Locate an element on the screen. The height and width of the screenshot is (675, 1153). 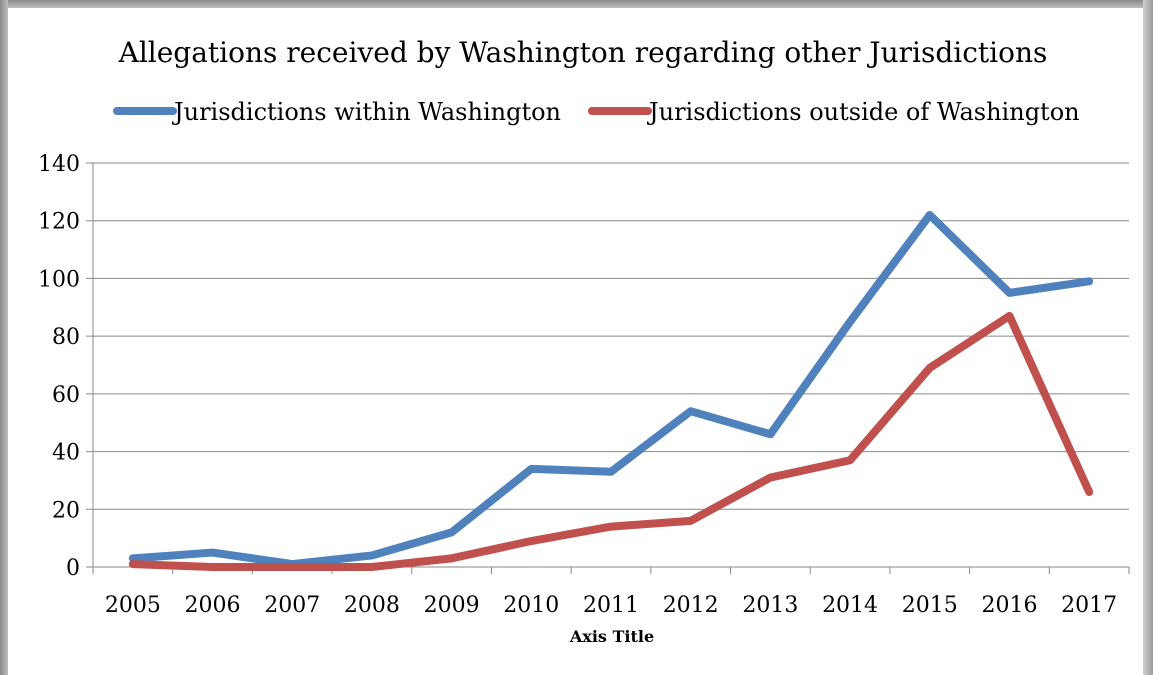
x-tick-label: 2010 is located at coordinates (531, 605).